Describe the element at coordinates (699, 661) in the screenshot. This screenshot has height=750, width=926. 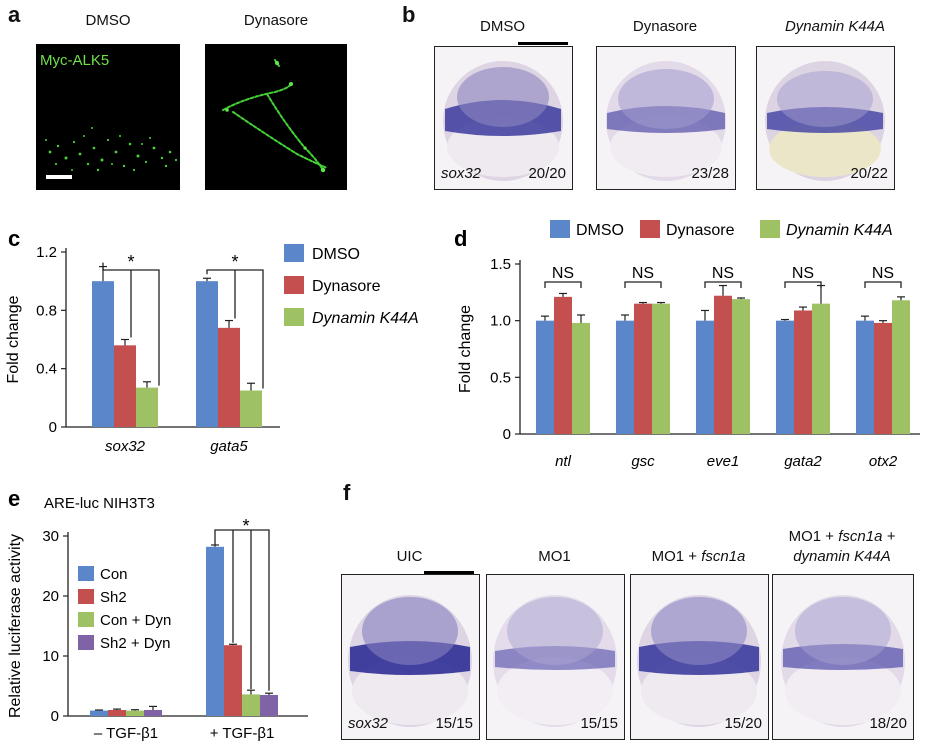
I see `embryo-f-mo1-fscn-drawing` at that location.